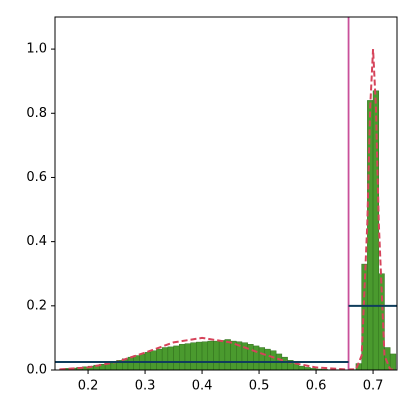 This screenshot has height=419, width=415. Describe the element at coordinates (88, 386) in the screenshot. I see `x-tick-label: 0.2` at that location.